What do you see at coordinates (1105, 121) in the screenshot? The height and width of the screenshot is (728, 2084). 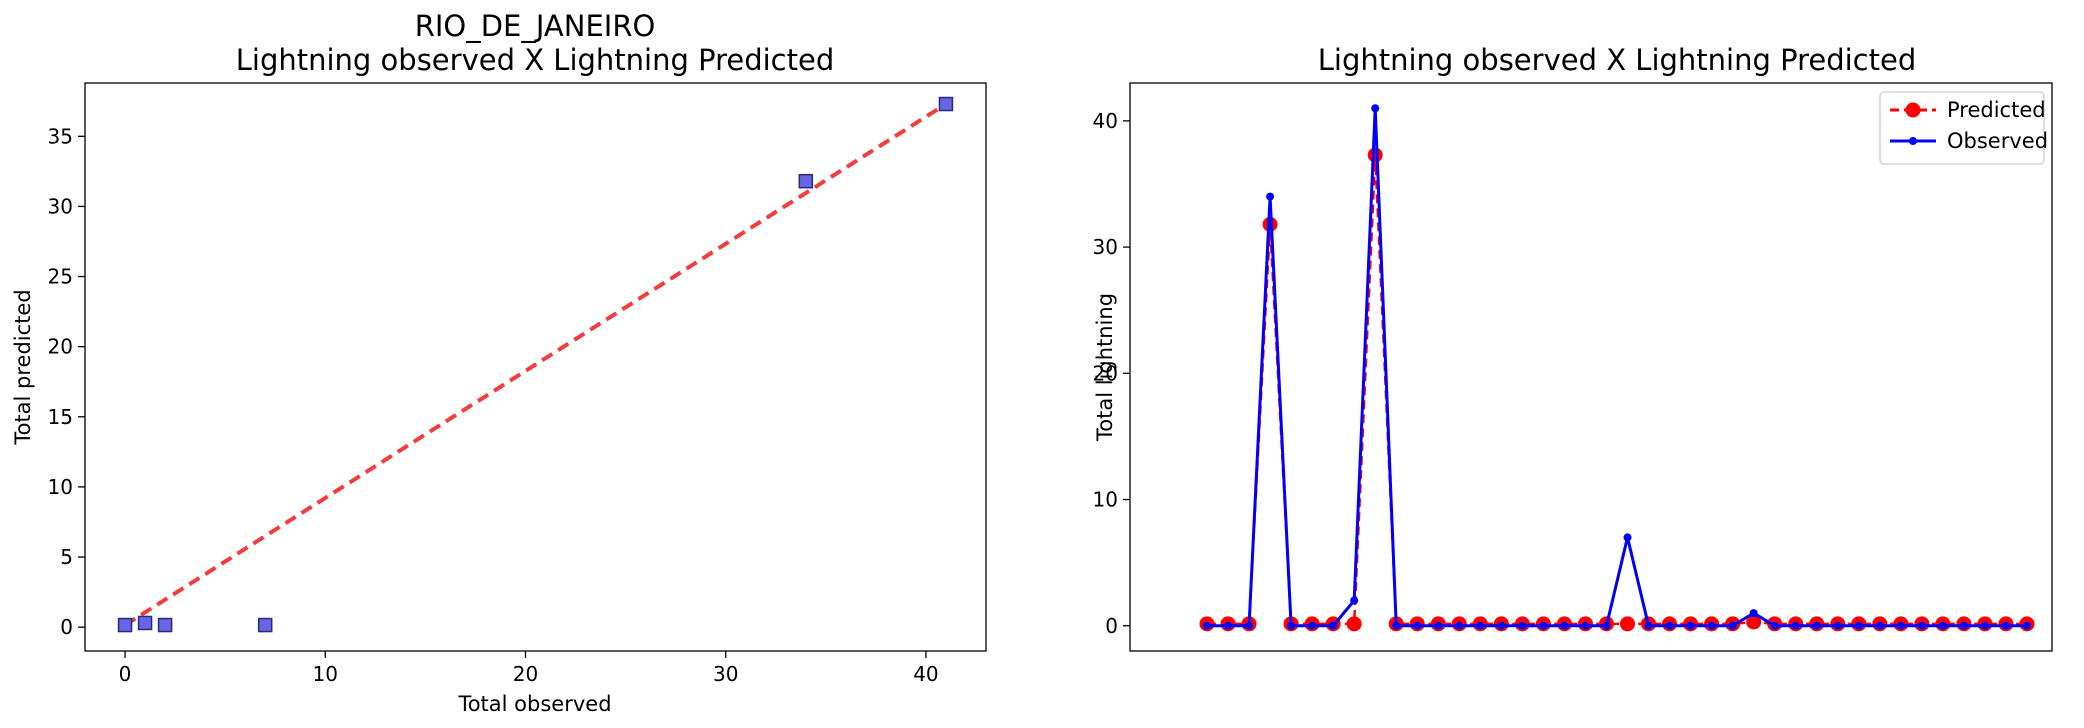 I see `y-tick-label: 40` at bounding box center [1105, 121].